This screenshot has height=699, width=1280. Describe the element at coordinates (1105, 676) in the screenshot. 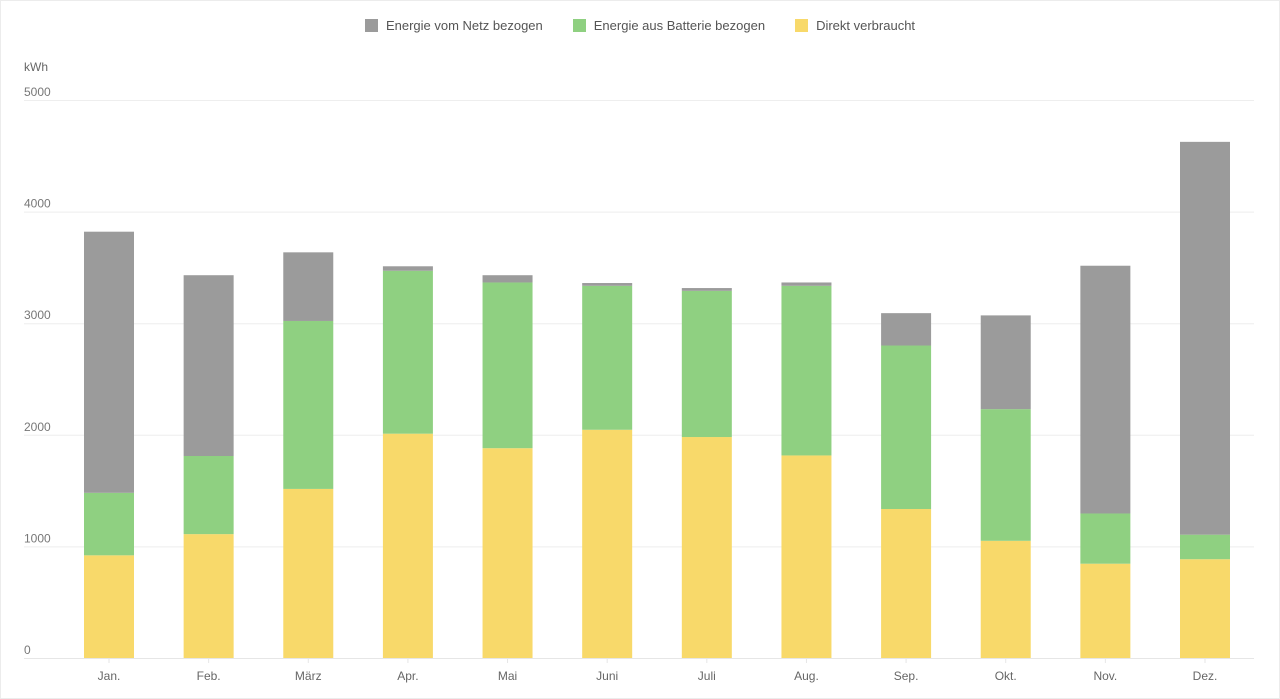

I see `x-tick-label: Nov.` at that location.